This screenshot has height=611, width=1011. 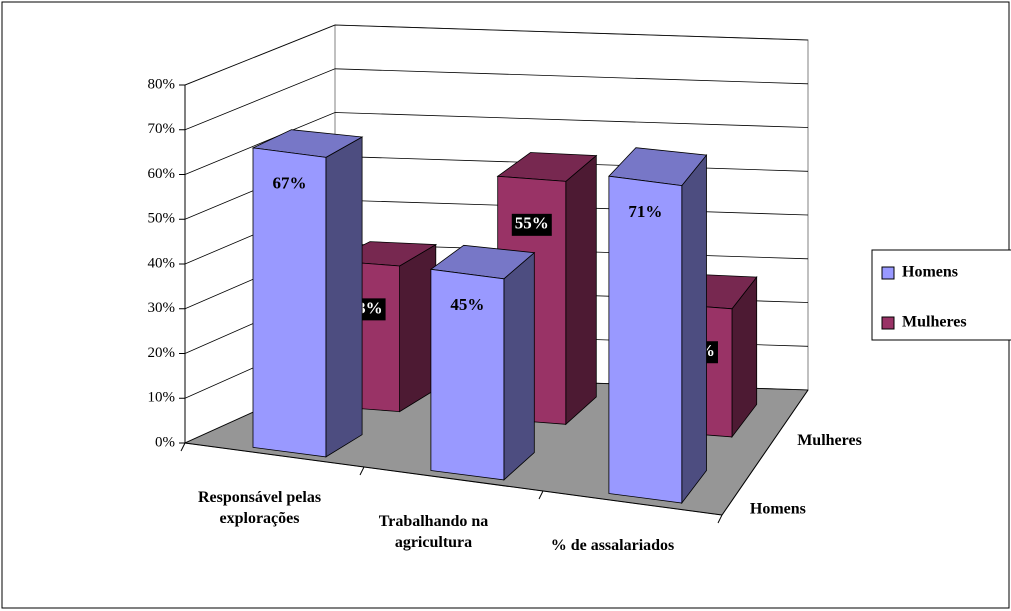 What do you see at coordinates (162, 308) in the screenshot?
I see `y-tick-label: 30%` at bounding box center [162, 308].